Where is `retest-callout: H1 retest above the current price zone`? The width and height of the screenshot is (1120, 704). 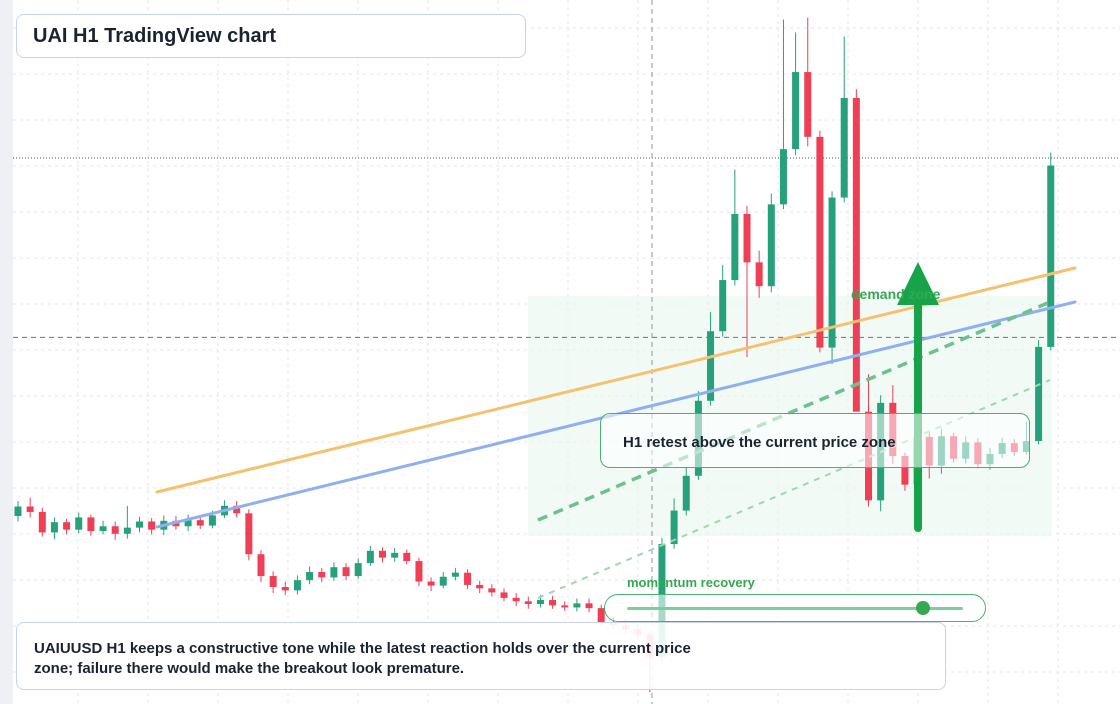
retest-callout: H1 retest above the current price zone is located at coordinates (815, 440).